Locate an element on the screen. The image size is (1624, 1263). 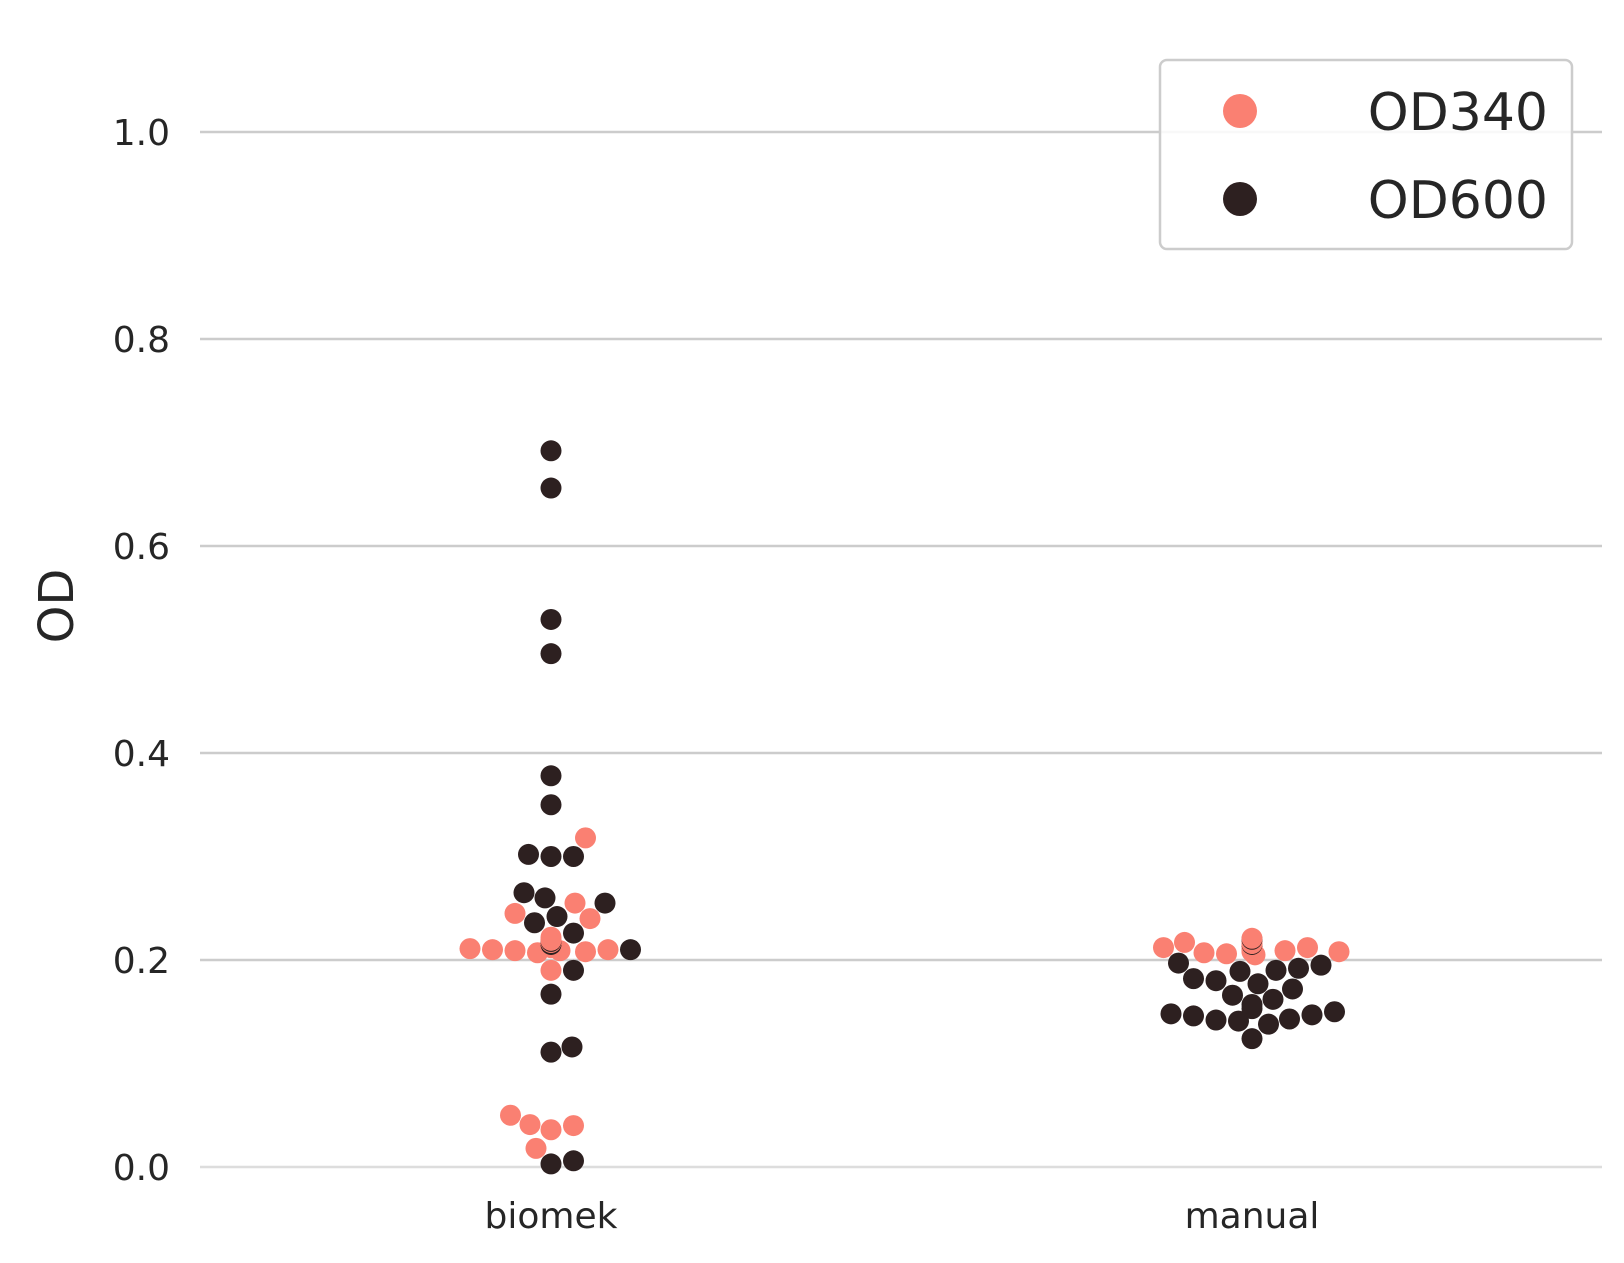
legend-marker-od340 is located at coordinates (1240, 111).